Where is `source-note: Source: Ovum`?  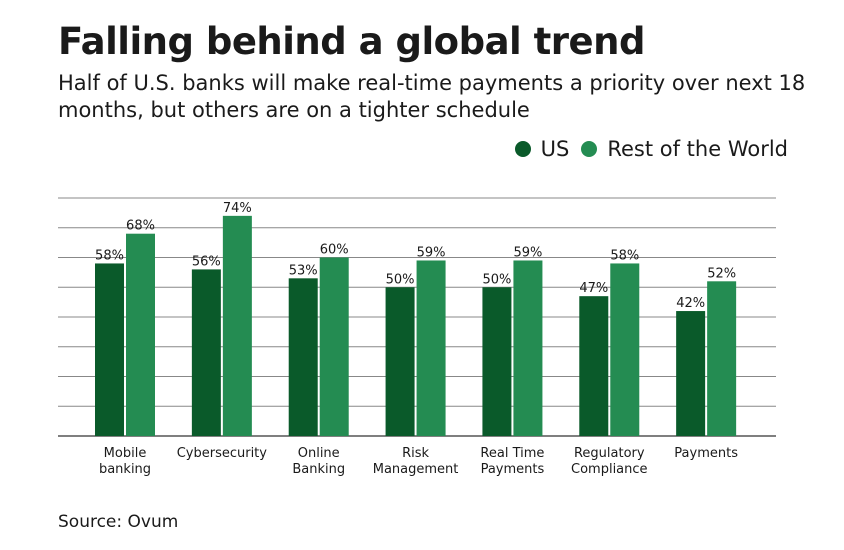 source-note: Source: Ovum is located at coordinates (118, 522).